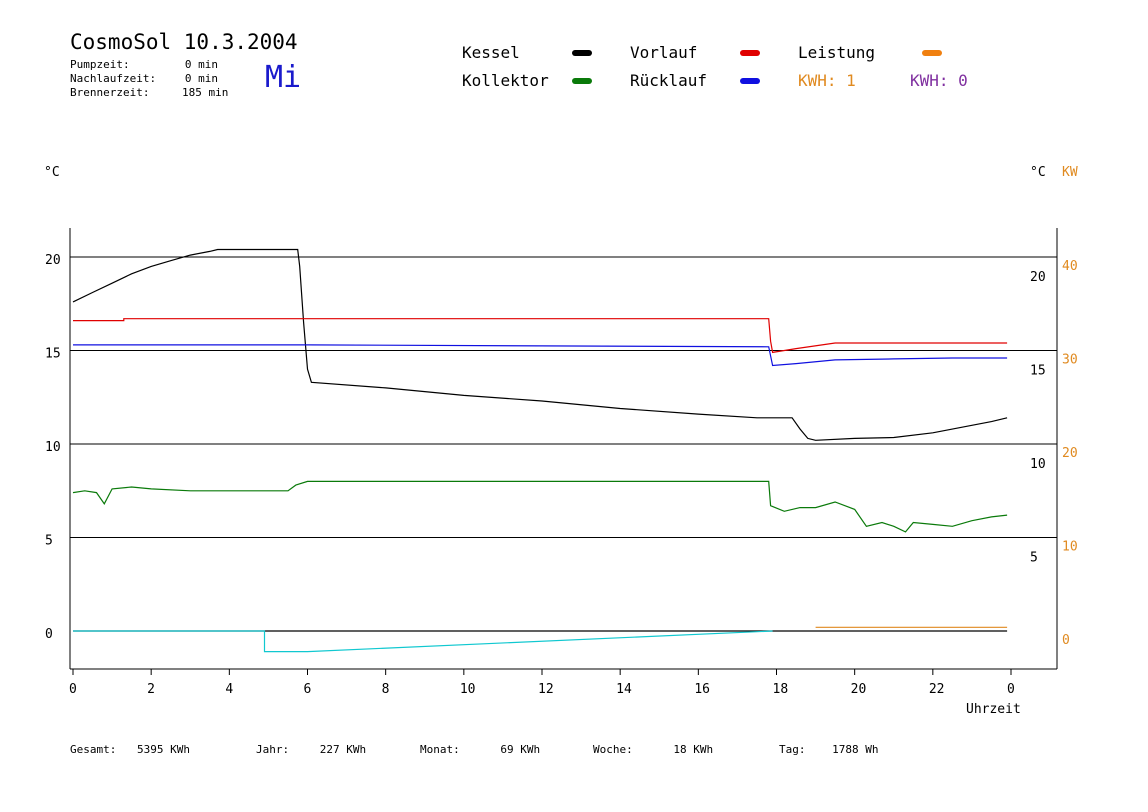  Describe the element at coordinates (932, 53) in the screenshot. I see `legend-swatch-leistung` at that location.